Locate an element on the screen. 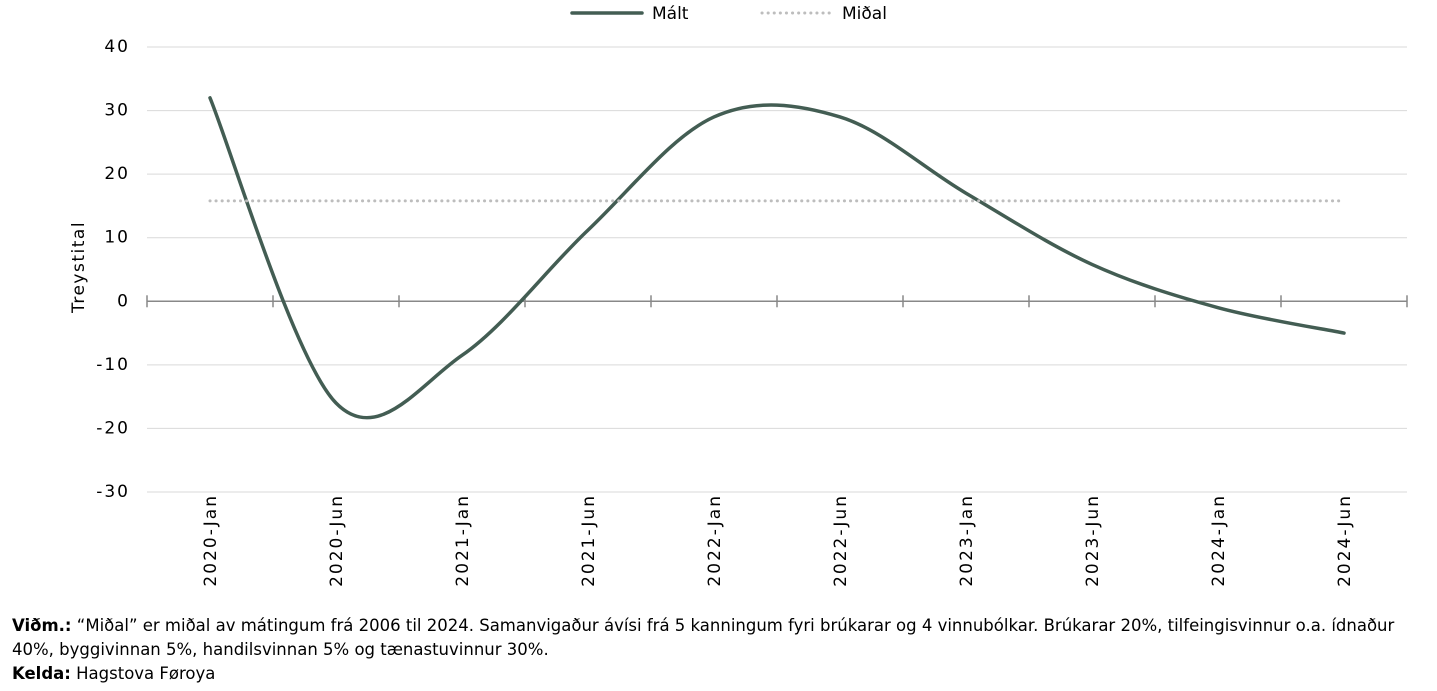 This screenshot has width=1437, height=691. x-tick-label: 2021-Jan is located at coordinates (463, 540).